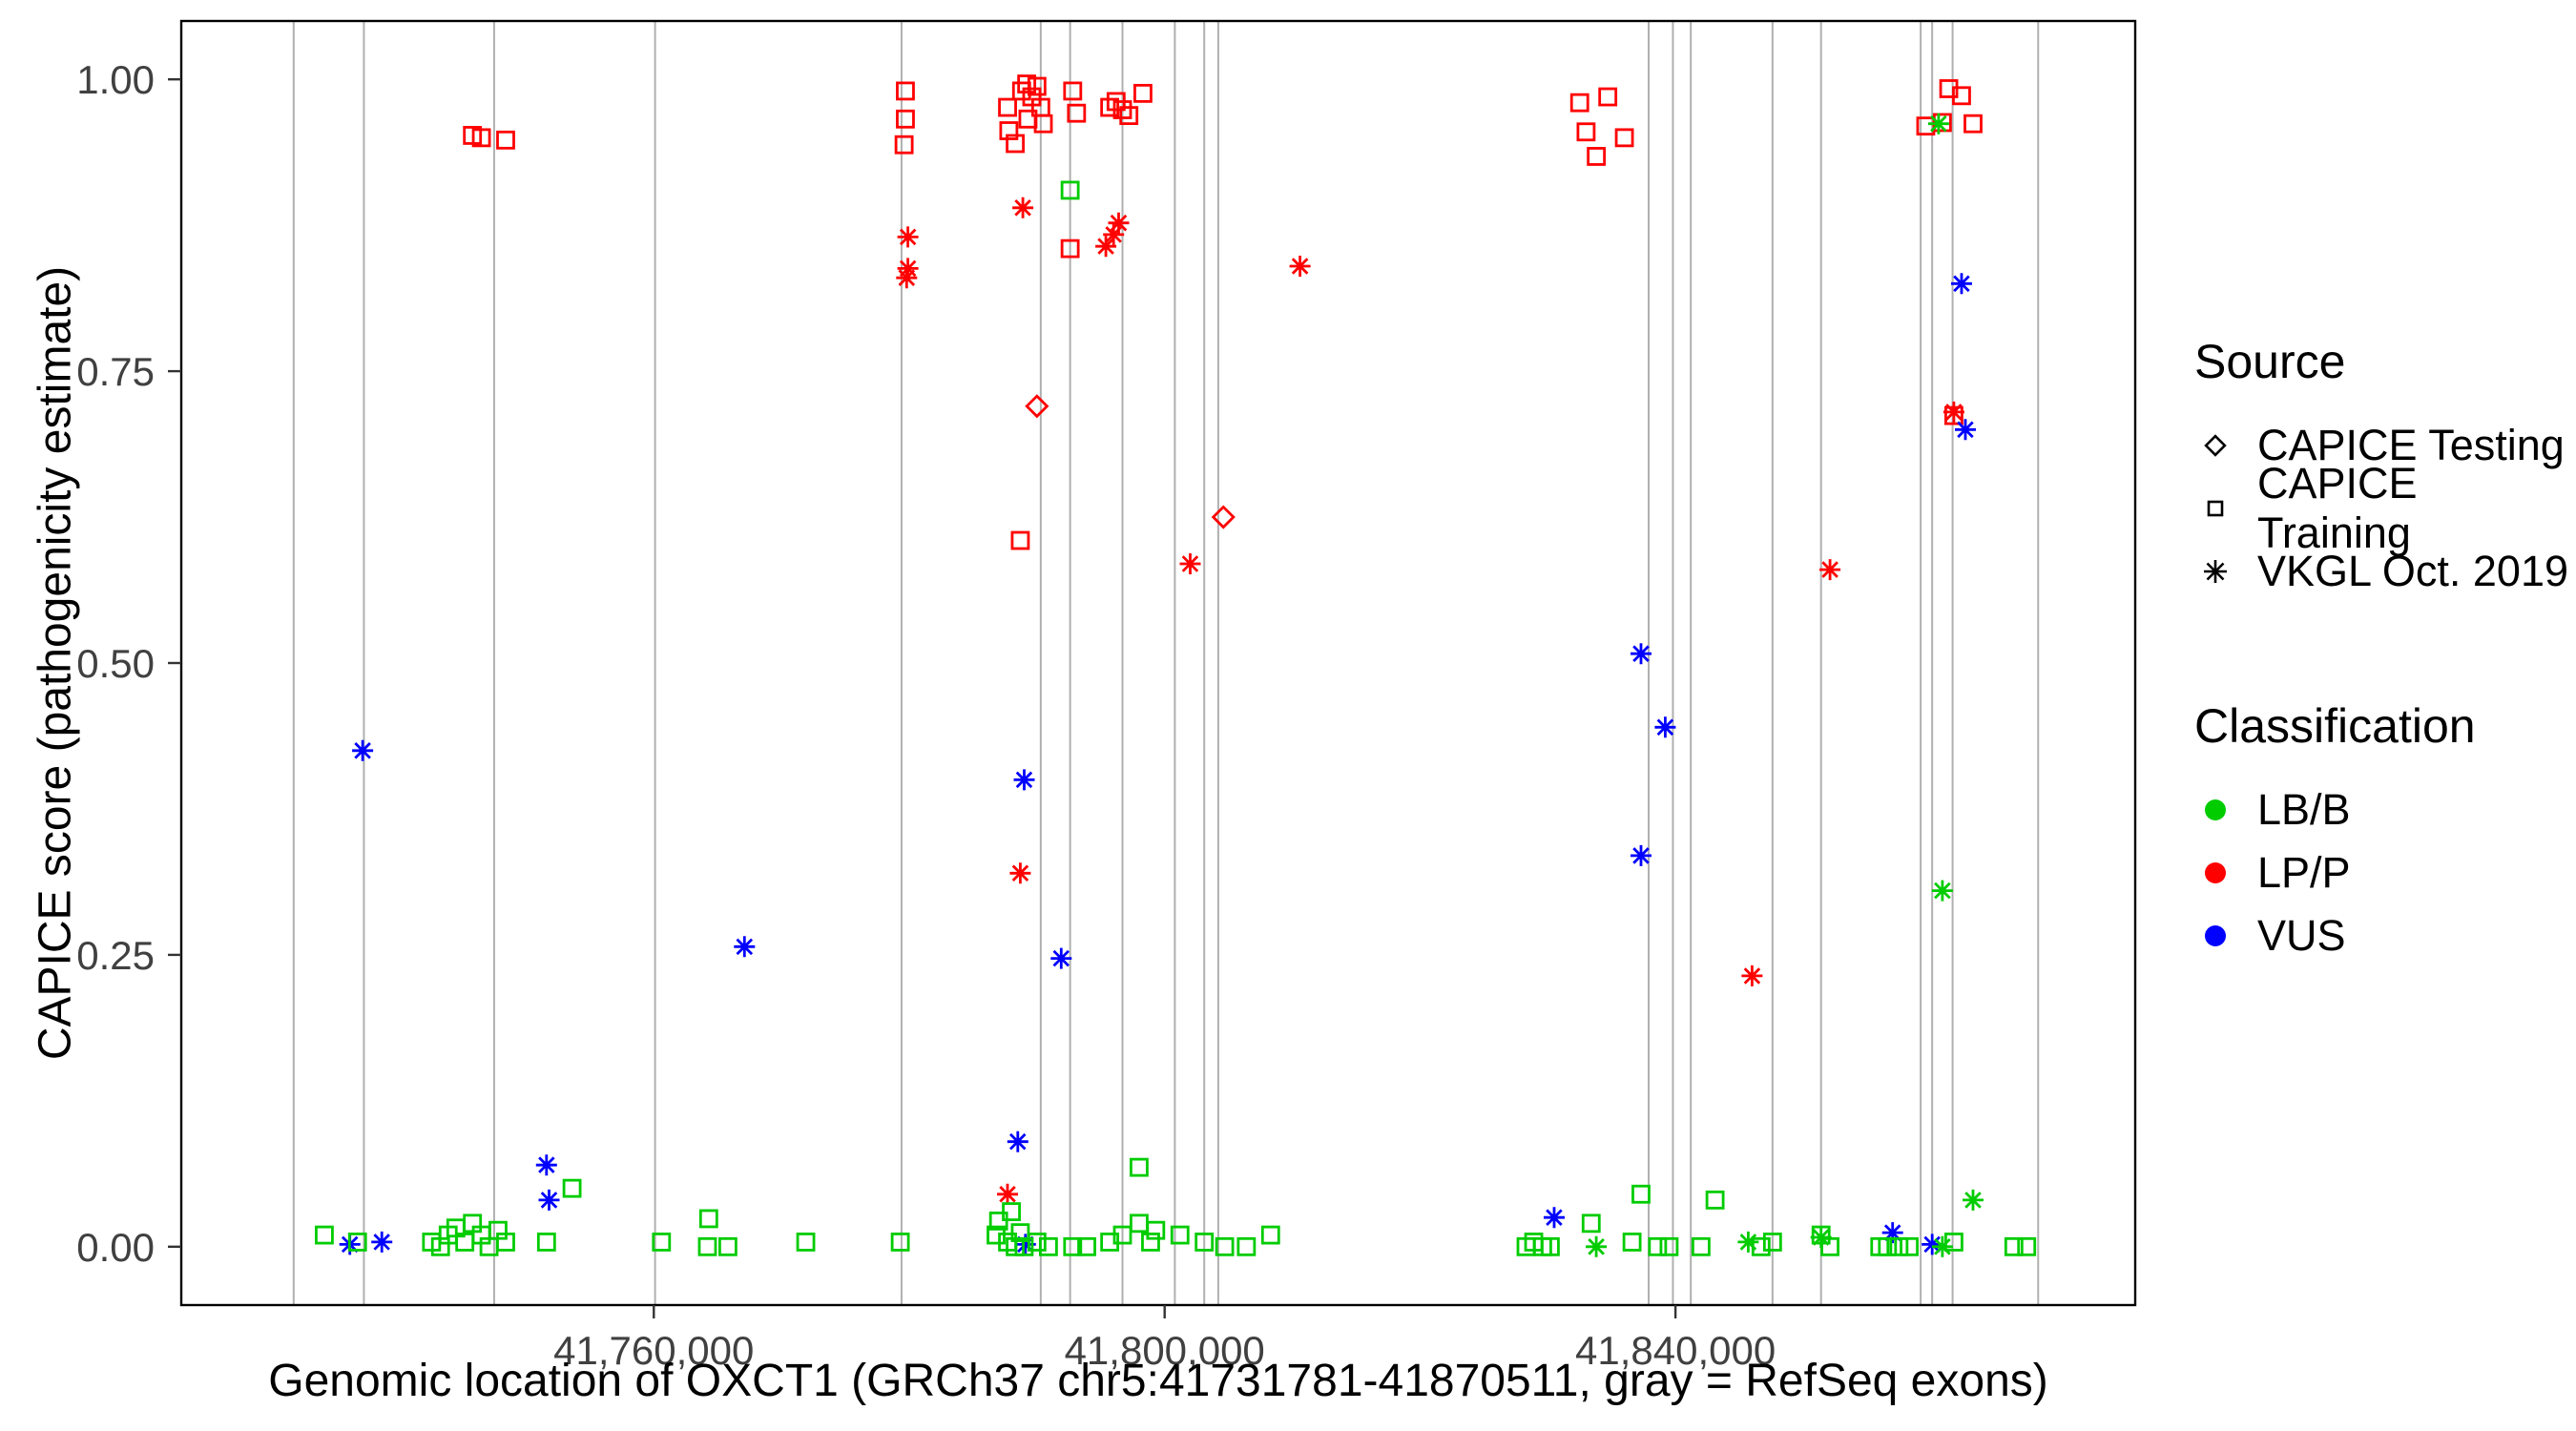 The image size is (2576, 1431). I want to click on legend-classification-title: Classification, so click(2335, 726).